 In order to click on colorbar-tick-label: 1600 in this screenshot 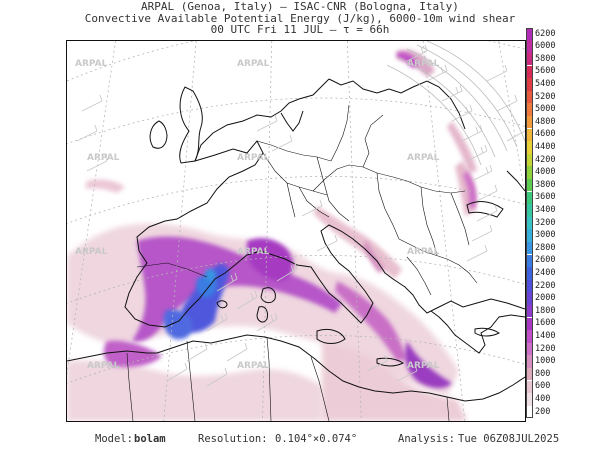, I will do `click(545, 323)`.